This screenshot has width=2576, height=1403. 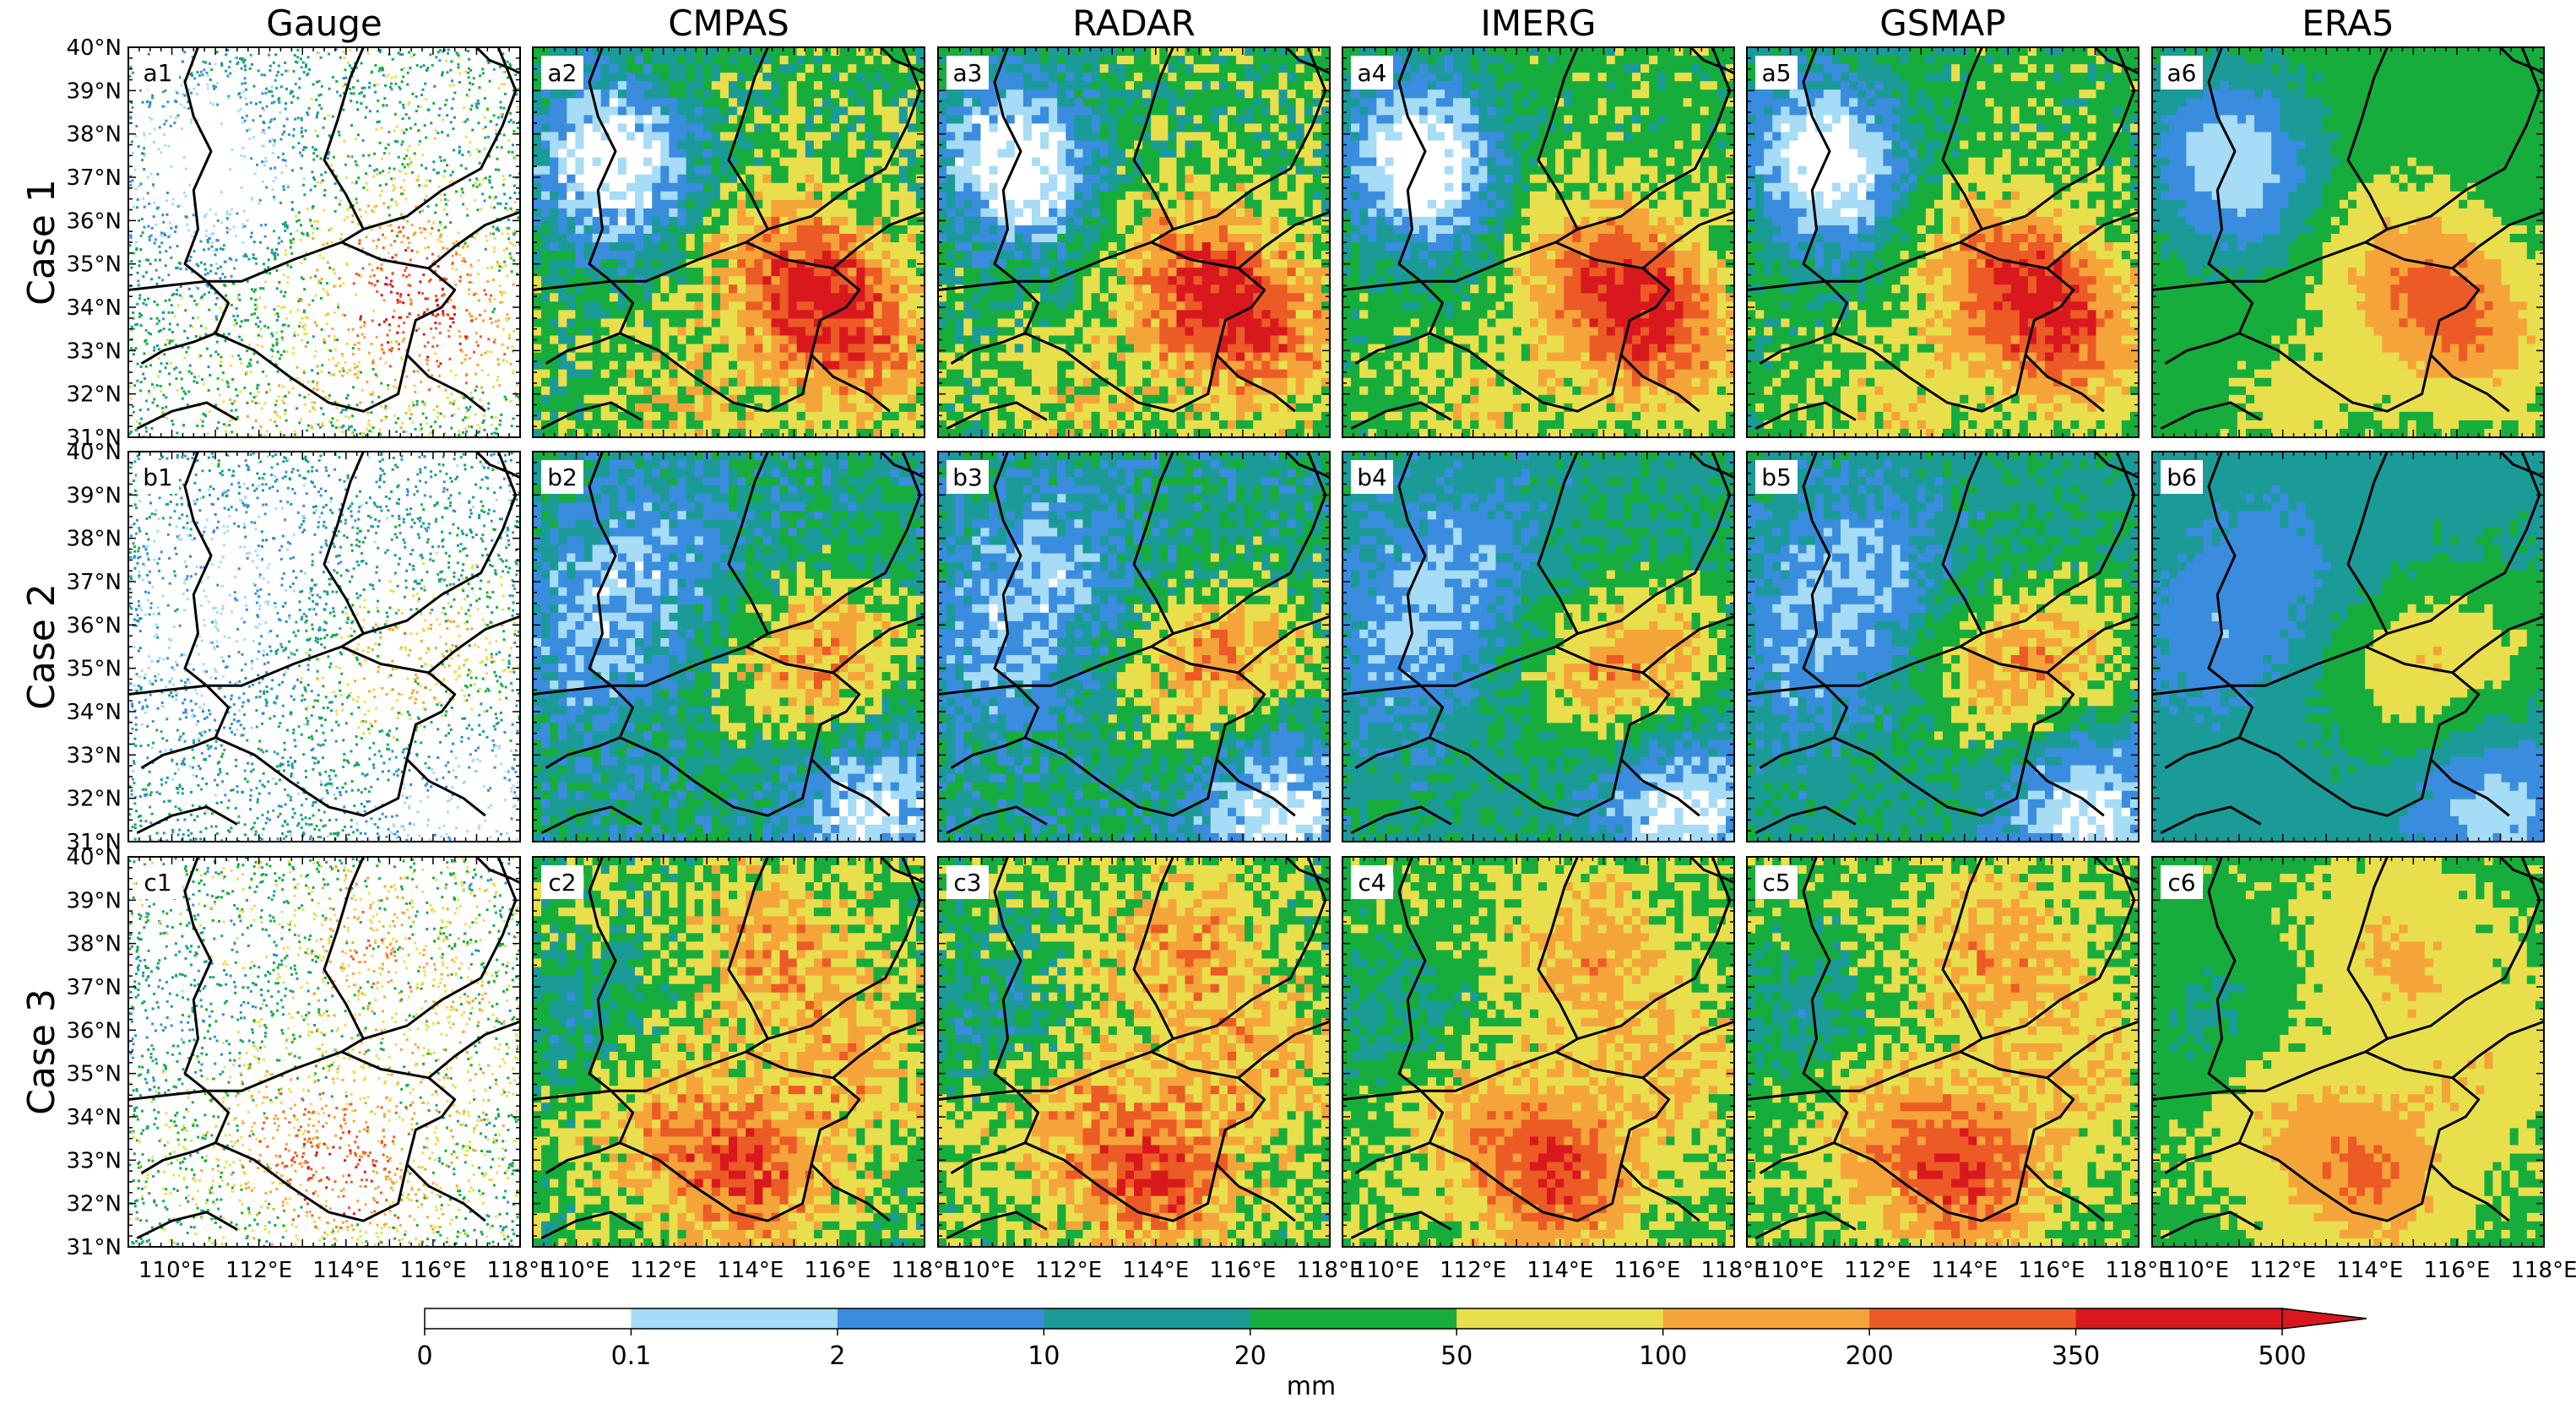 I want to click on panel-tag: a1, so click(x=158, y=72).